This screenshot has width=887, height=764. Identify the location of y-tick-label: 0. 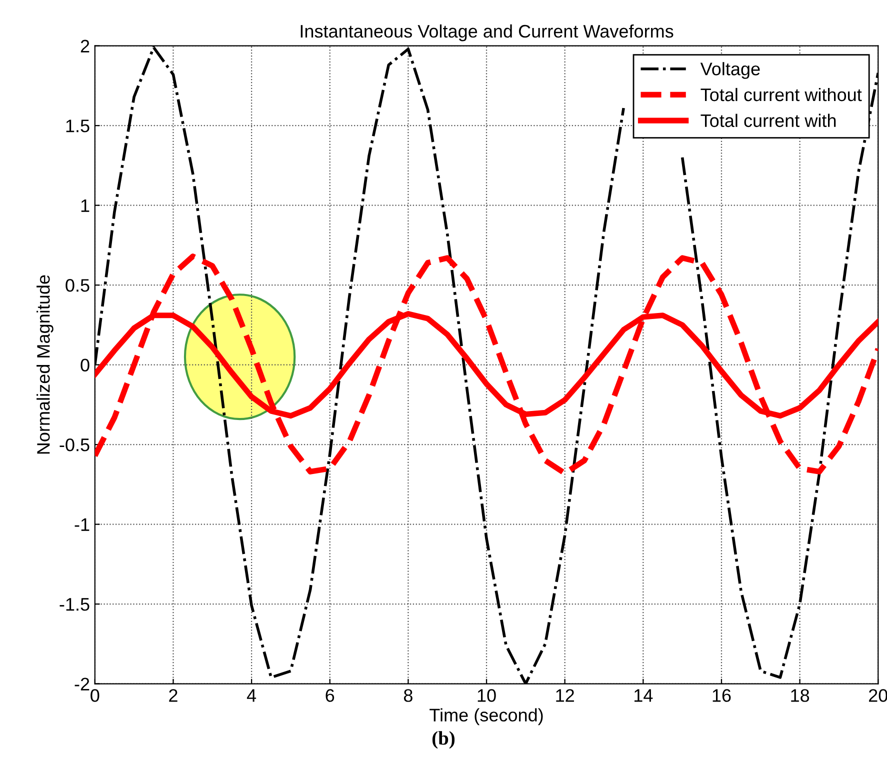
(85, 365).